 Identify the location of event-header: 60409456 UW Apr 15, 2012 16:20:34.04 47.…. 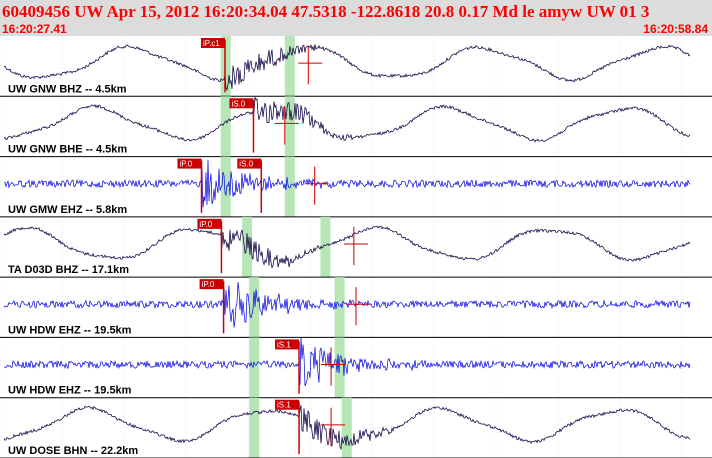
(356, 18).